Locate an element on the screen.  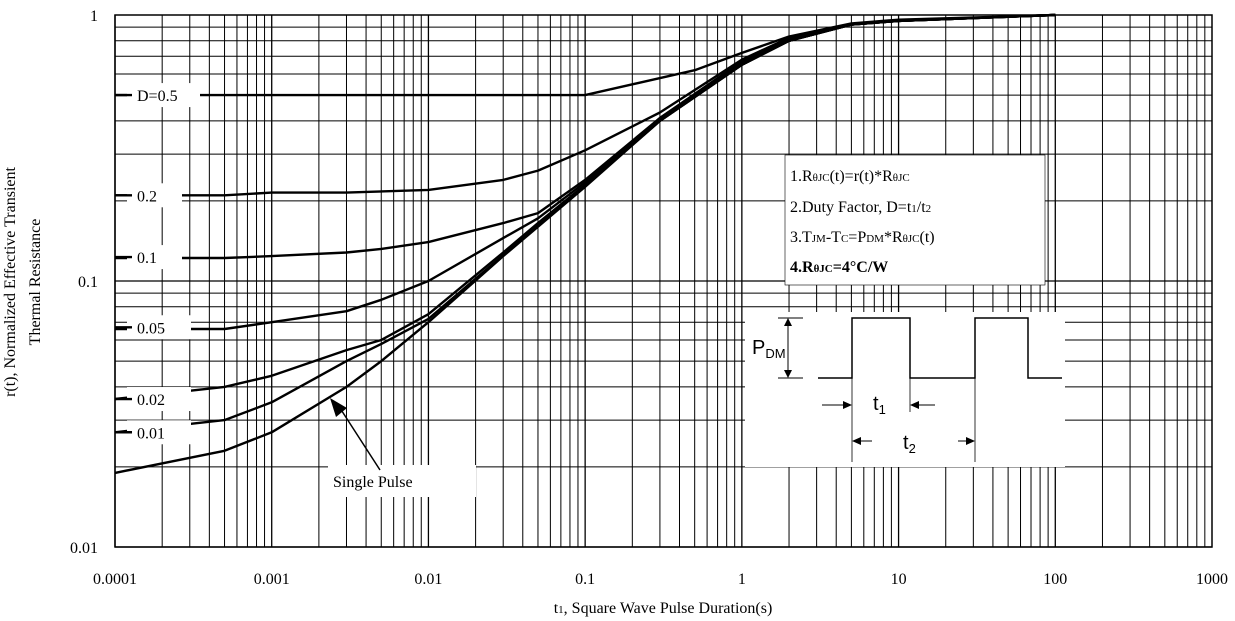
t2-label: t2 is located at coordinates (909, 444).